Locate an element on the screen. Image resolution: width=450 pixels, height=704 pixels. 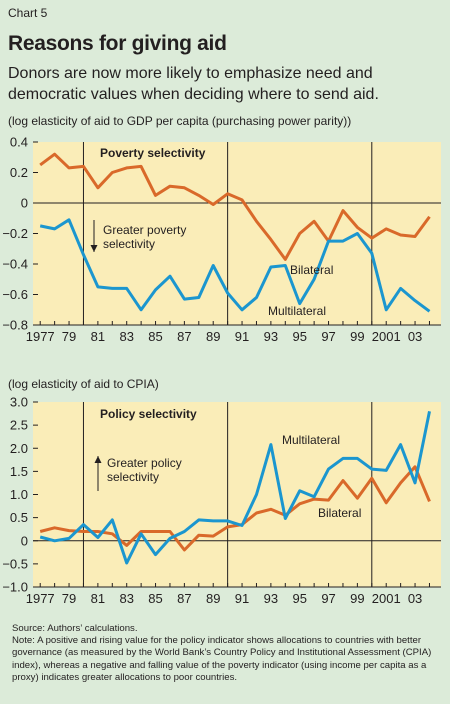
policy-arrow-up-icon is located at coordinates (98, 459).